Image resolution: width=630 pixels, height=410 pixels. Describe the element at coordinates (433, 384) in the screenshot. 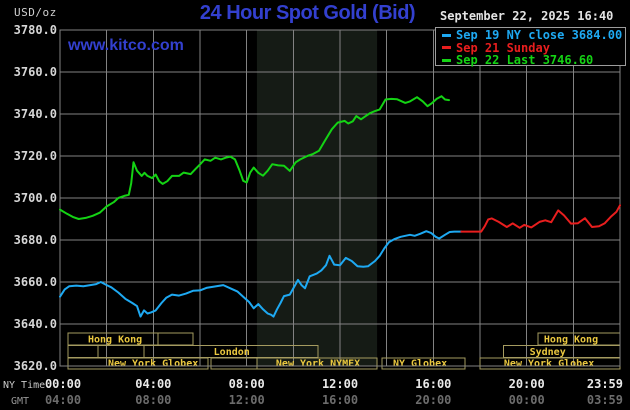

I see `x-tick-ny: 16:00` at that location.